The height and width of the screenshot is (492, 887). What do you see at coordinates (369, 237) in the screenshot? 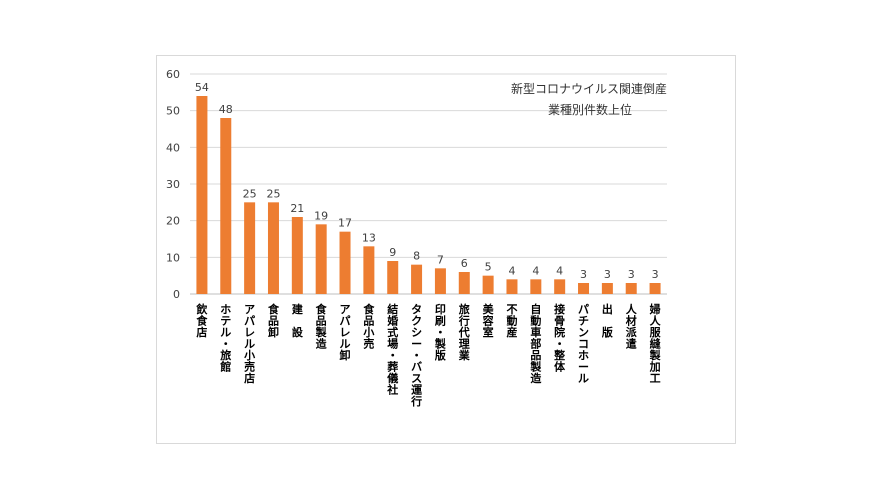
I see `data-label: 13` at bounding box center [369, 237].